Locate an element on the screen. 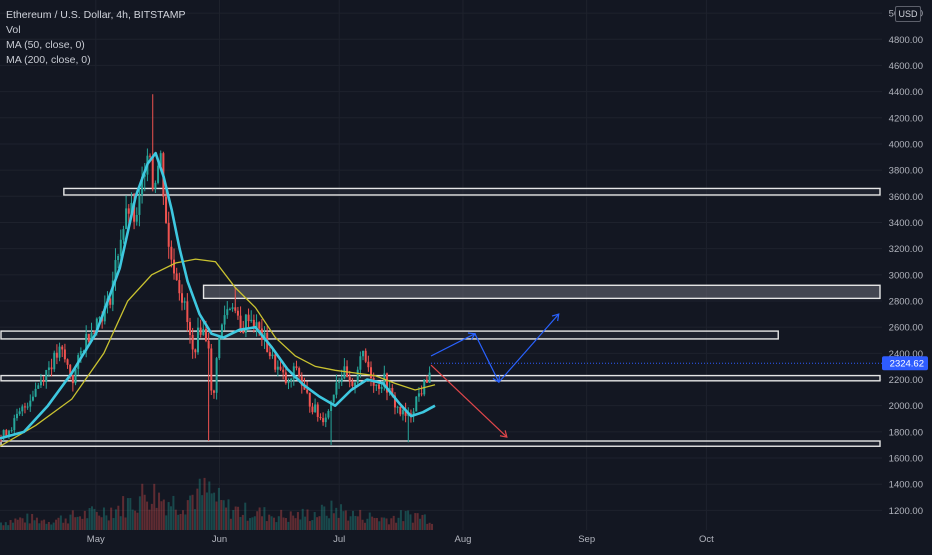 This screenshot has width=932, height=555. y-tick-label: 3400.00 is located at coordinates (906, 223).